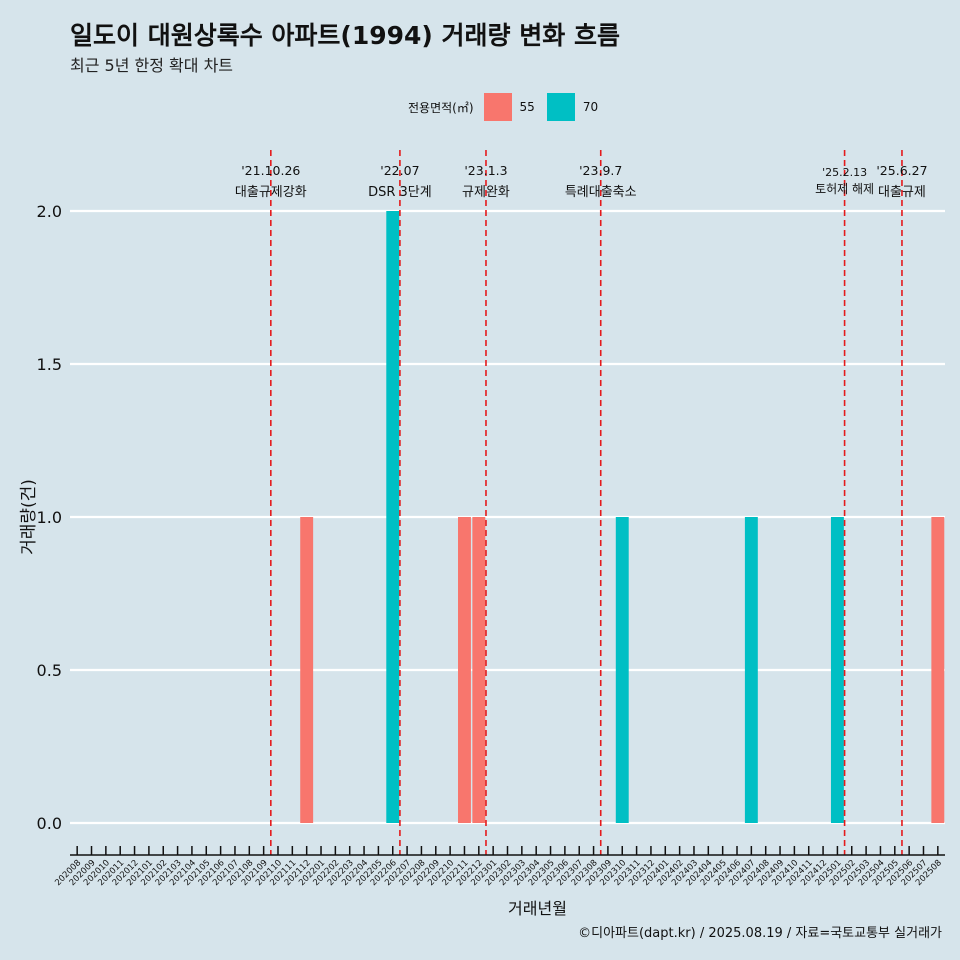 The height and width of the screenshot is (960, 960). I want to click on y-tick-label: 1.0, so click(49, 517).